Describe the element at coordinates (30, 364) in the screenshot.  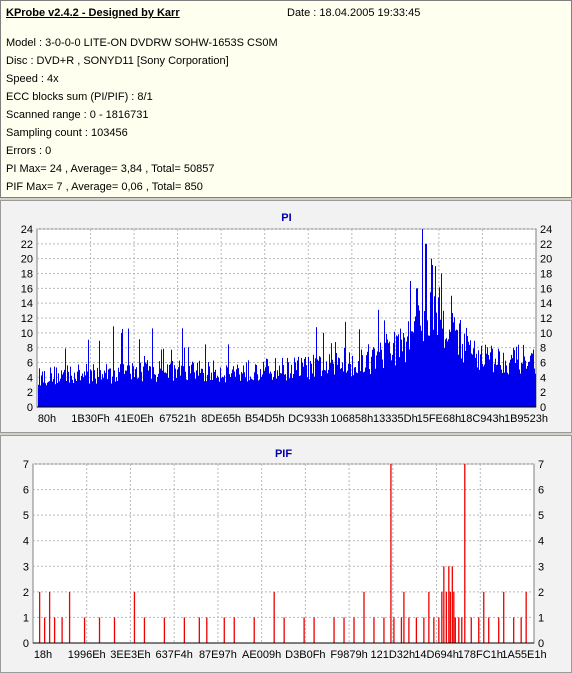
I see `pi-chart-y-tick-label: 6` at that location.